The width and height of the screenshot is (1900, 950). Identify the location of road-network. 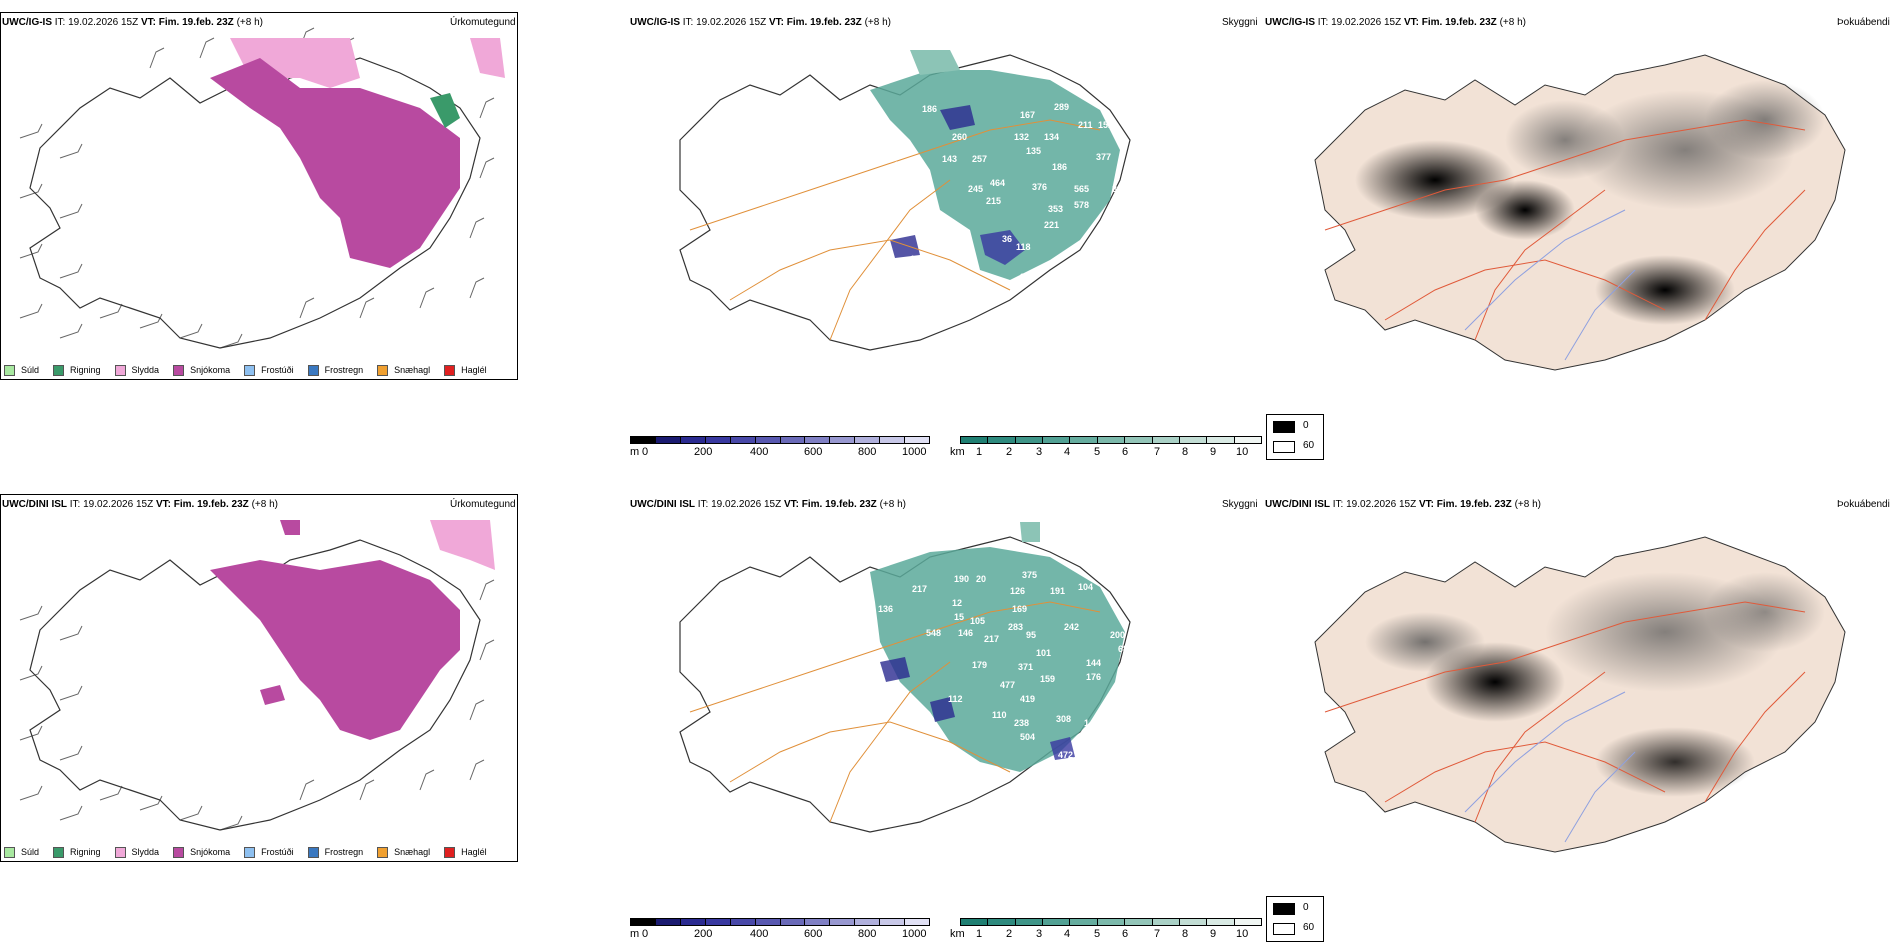
(895, 230).